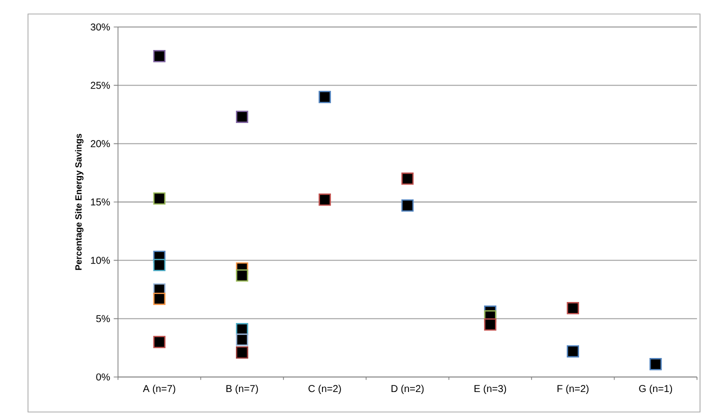  What do you see at coordinates (79, 202) in the screenshot?
I see `y-axis-title: Percentage Site Energy Savings` at bounding box center [79, 202].